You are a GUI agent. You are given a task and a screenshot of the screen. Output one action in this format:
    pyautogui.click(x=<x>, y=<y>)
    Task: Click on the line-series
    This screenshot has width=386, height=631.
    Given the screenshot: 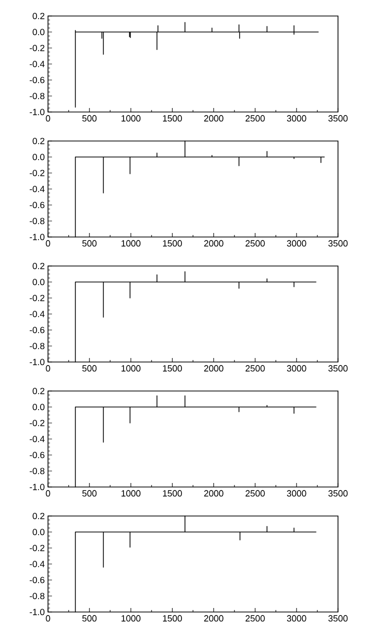 What is the action you would take?
    pyautogui.click(x=197, y=65)
    